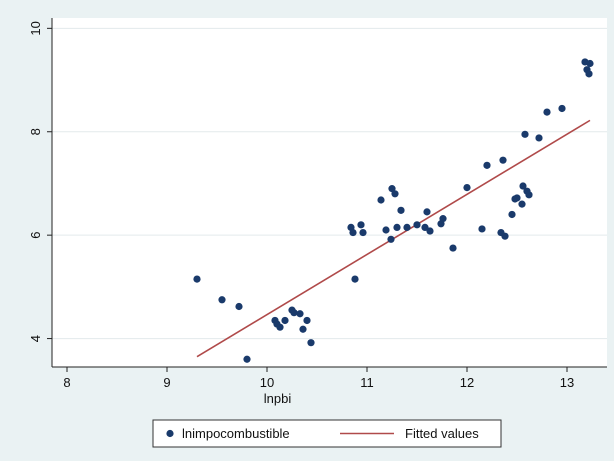 The width and height of the screenshot is (614, 461). What do you see at coordinates (170, 433) in the screenshot?
I see `legend-marker-scatter` at bounding box center [170, 433].